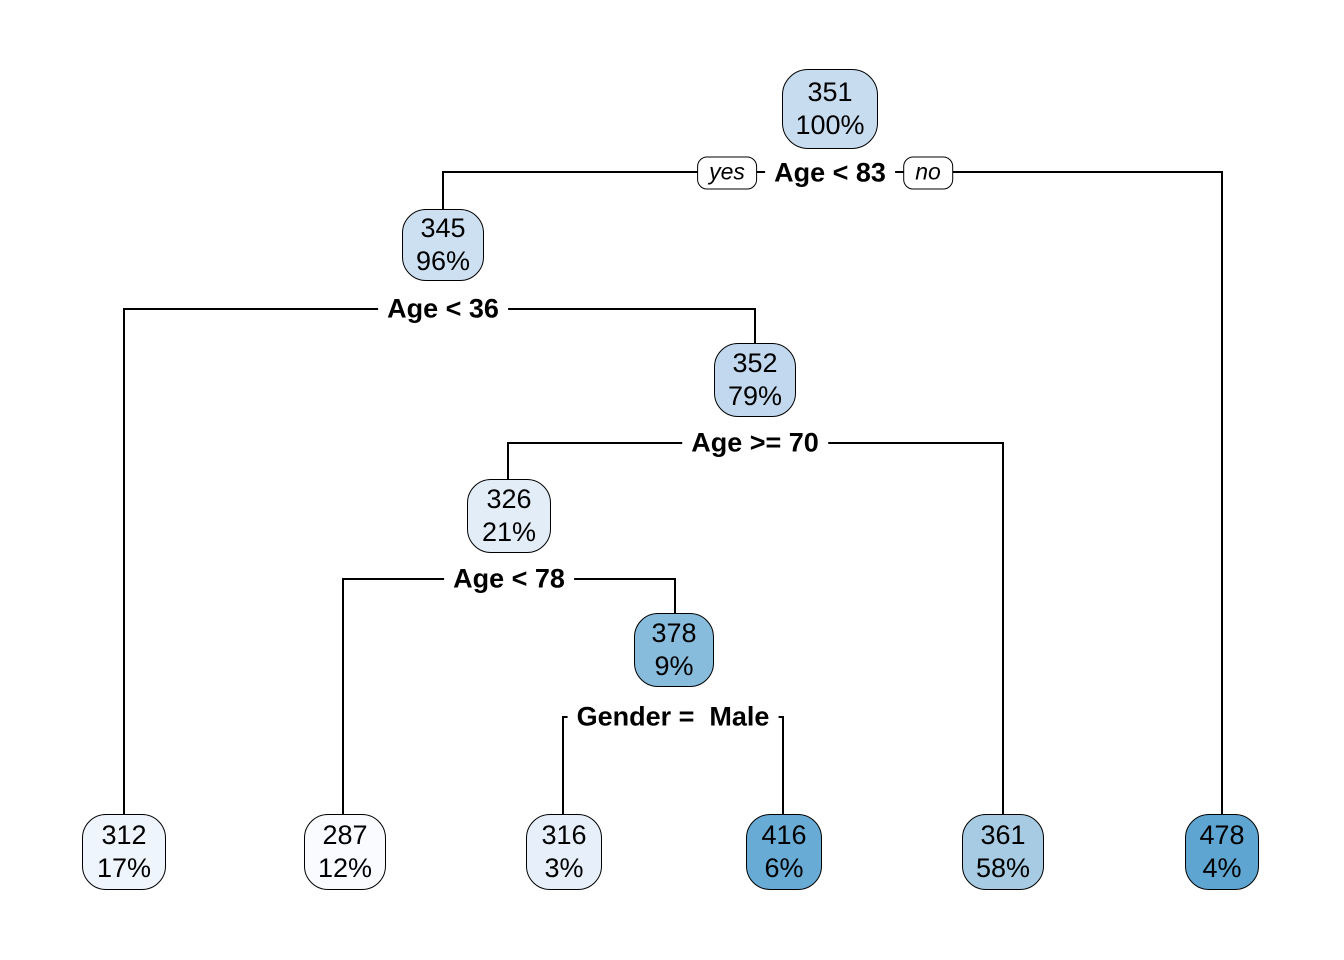 This screenshot has height=960, width=1344. Describe the element at coordinates (1222, 852) in the screenshot. I see `leaf-node-478: 478 4%` at that location.